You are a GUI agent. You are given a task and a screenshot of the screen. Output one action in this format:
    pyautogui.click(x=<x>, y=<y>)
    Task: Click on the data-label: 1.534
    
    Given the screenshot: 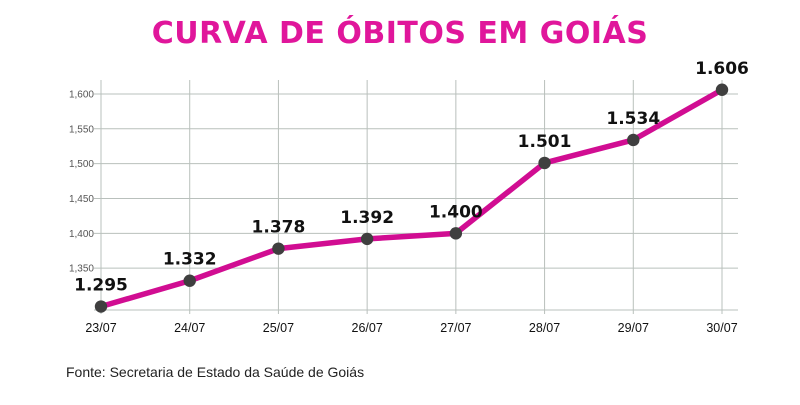 What is the action you would take?
    pyautogui.click(x=633, y=119)
    